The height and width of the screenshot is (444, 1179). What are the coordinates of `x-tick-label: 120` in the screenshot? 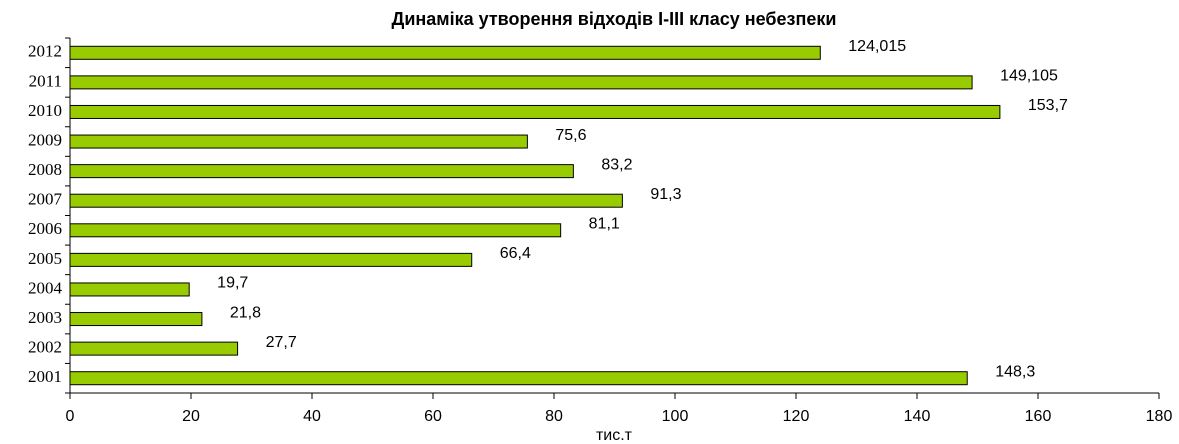 It's located at (796, 416).